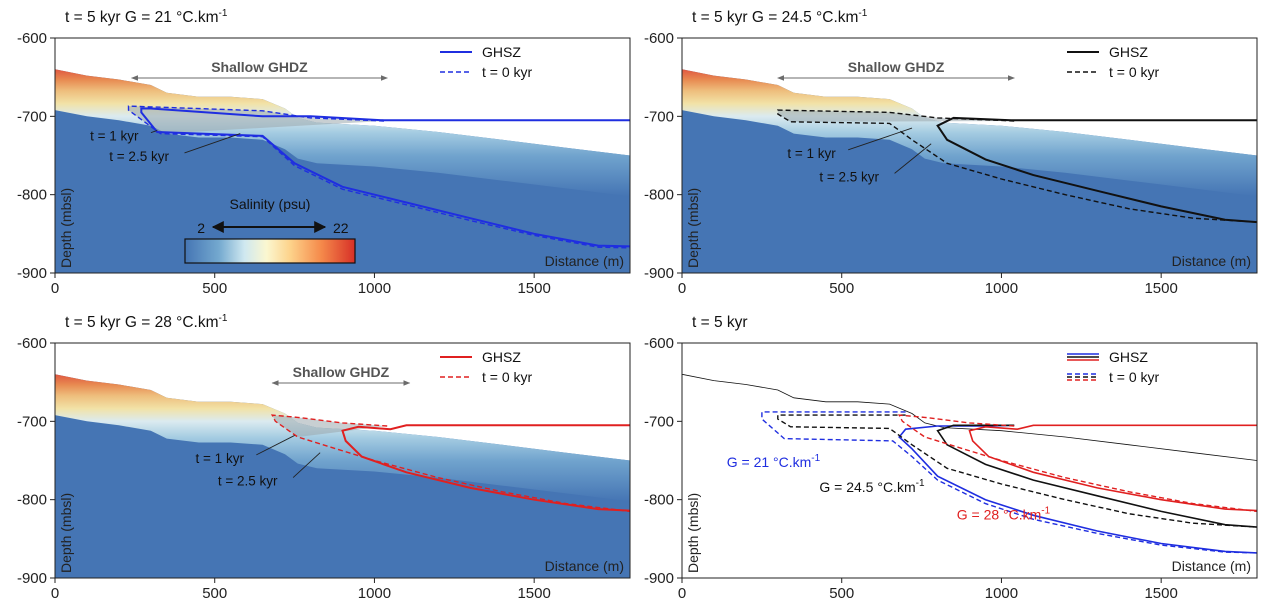 The height and width of the screenshot is (609, 1263). I want to click on panel-title-text: t = 5 kyr, so click(720, 322).